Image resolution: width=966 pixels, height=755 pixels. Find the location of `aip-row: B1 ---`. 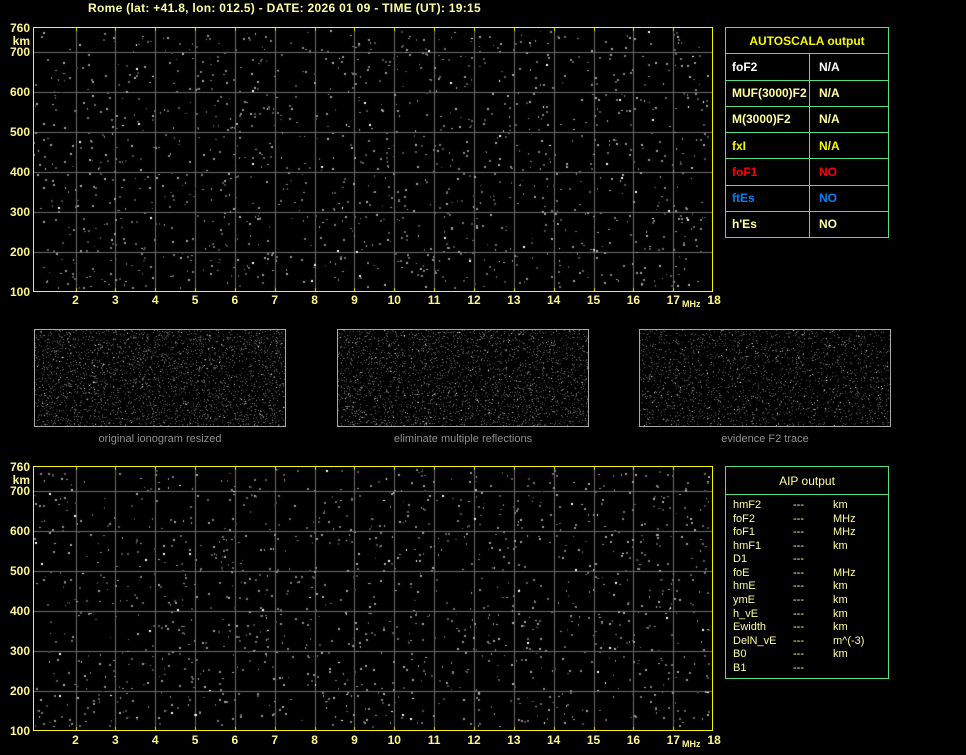

aip-row: B1 --- is located at coordinates (807, 668).